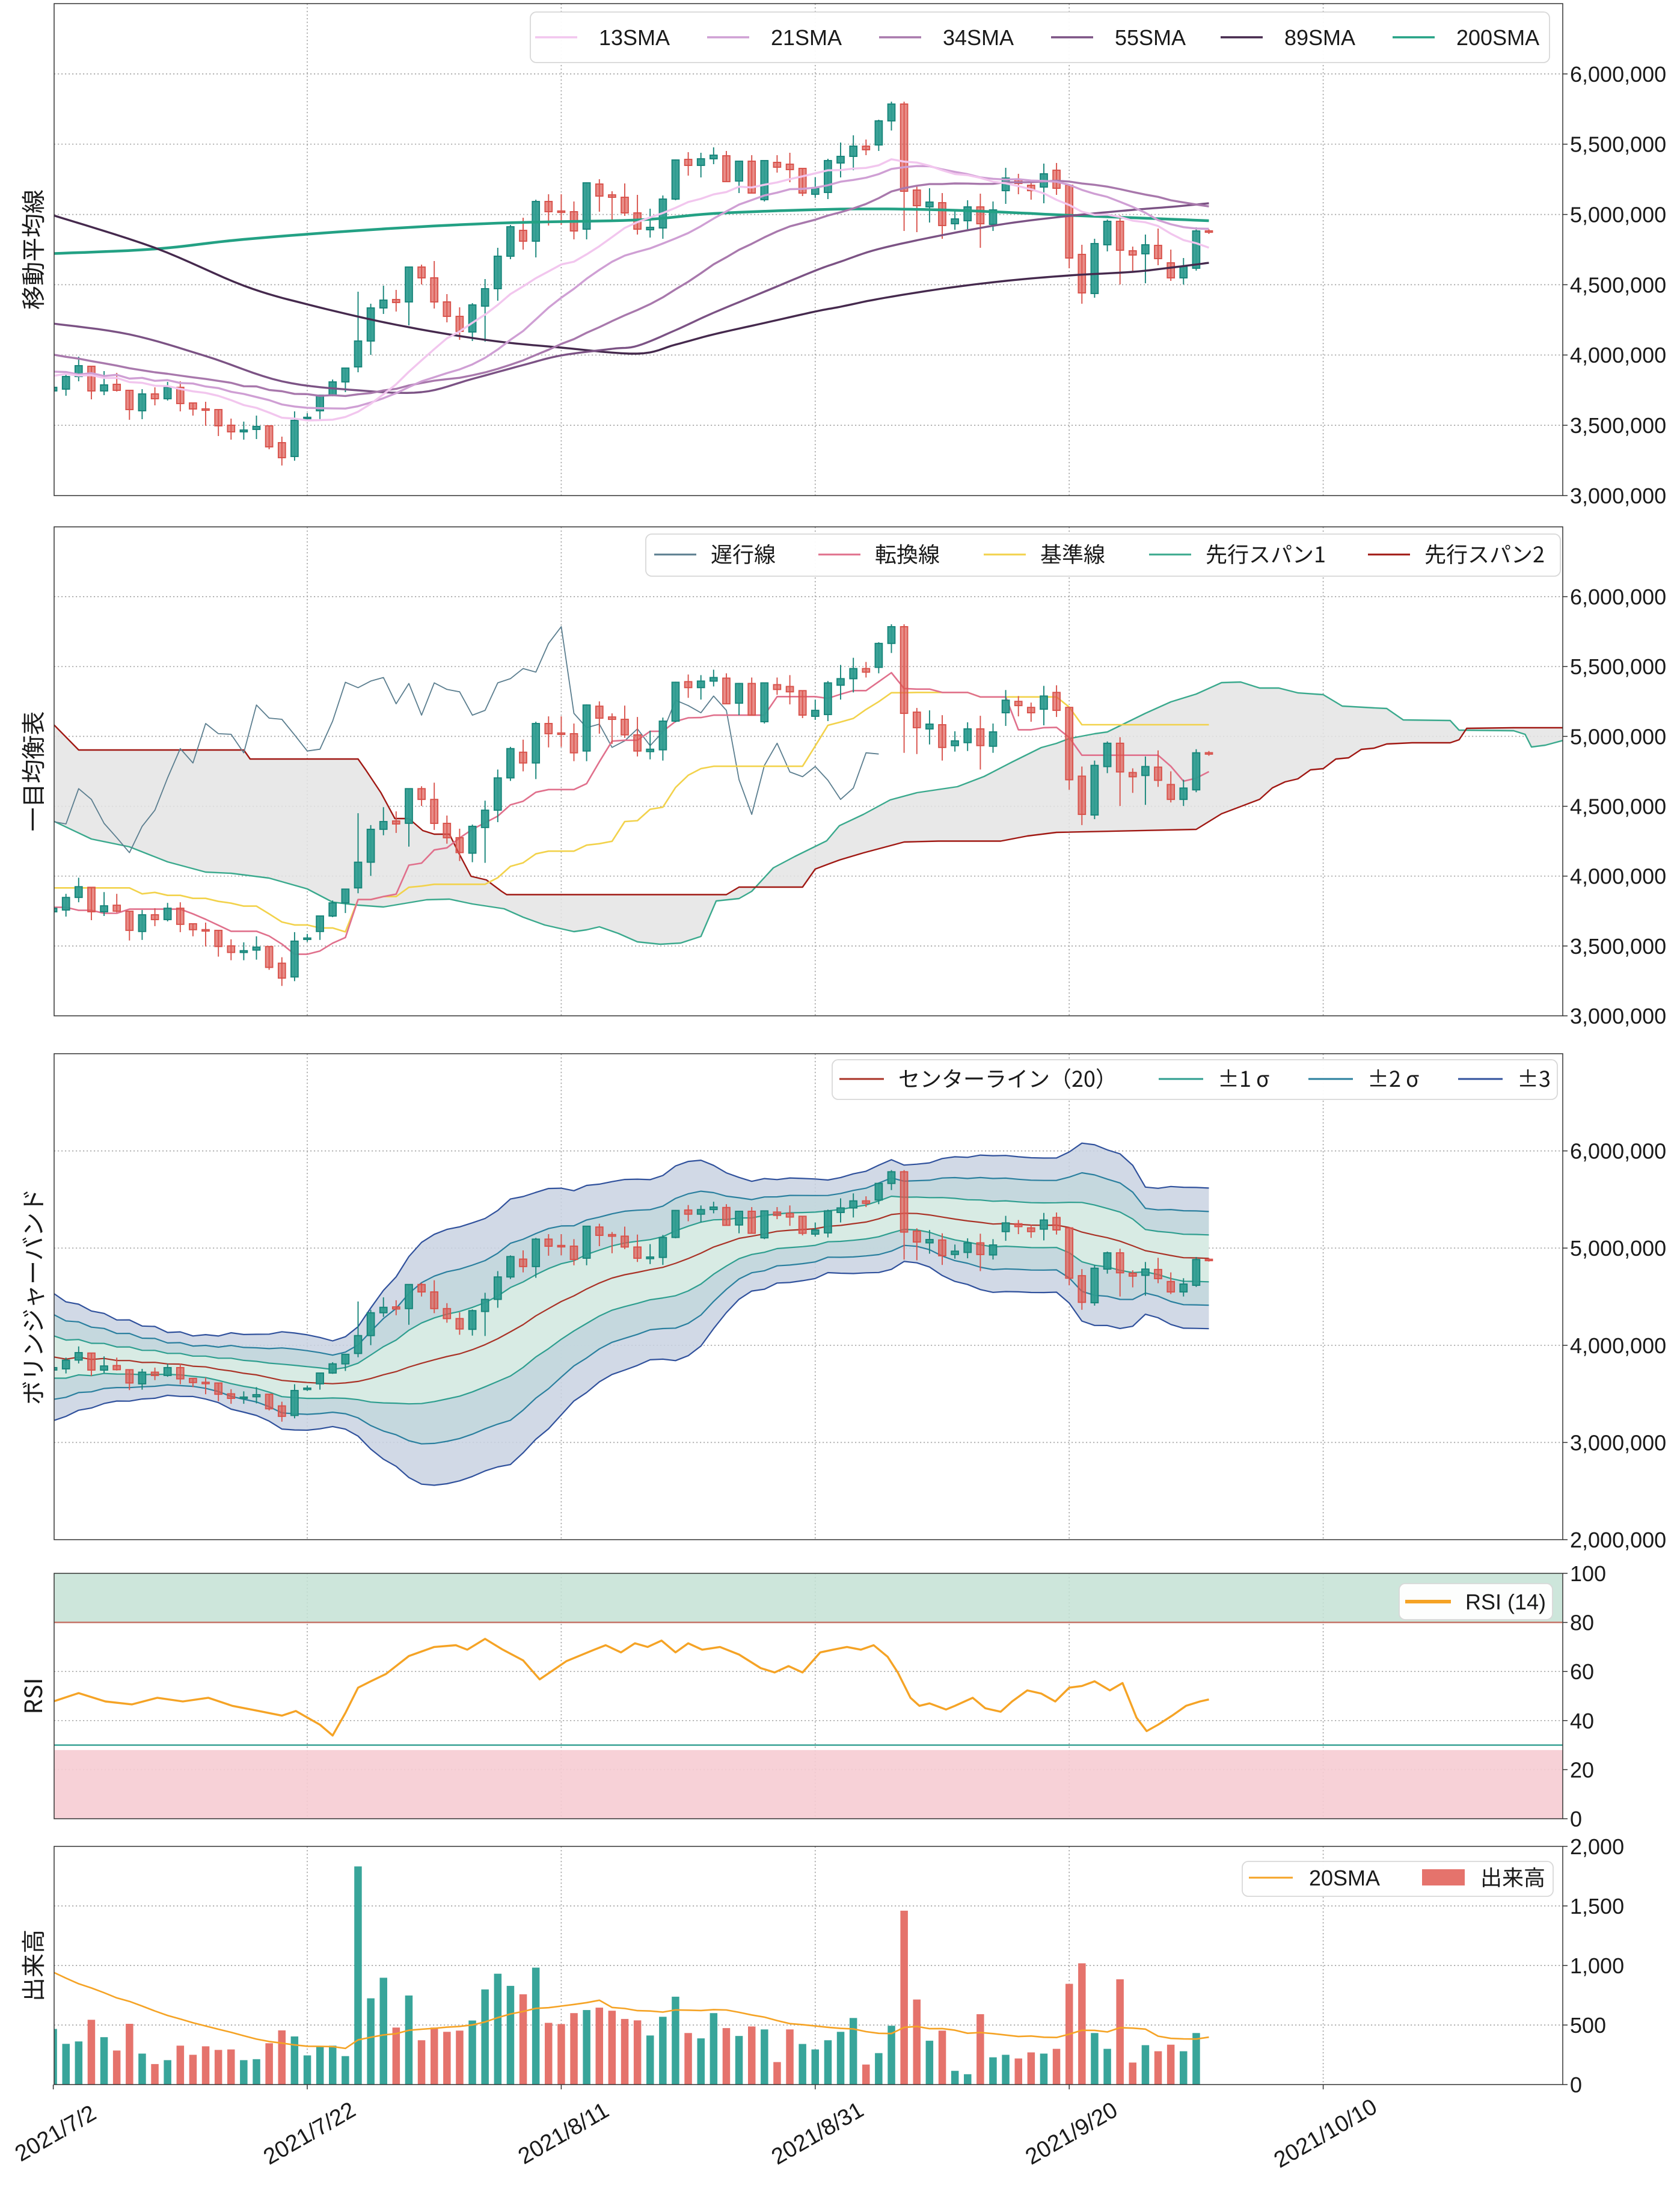  I want to click on svg-text: 21SMA, so click(807, 37).